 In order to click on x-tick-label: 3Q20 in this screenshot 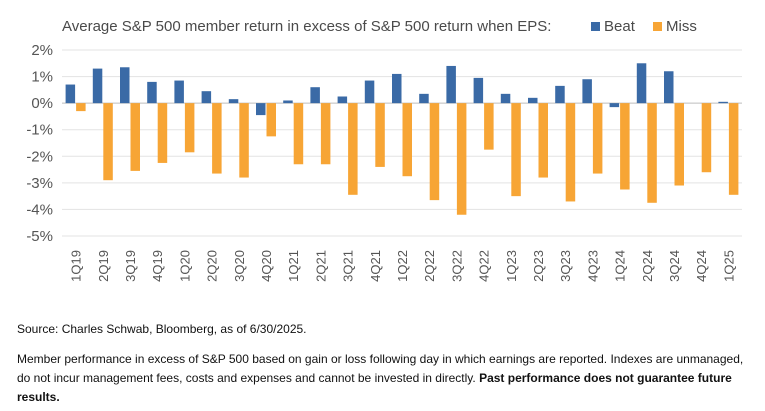, I will do `click(239, 266)`.